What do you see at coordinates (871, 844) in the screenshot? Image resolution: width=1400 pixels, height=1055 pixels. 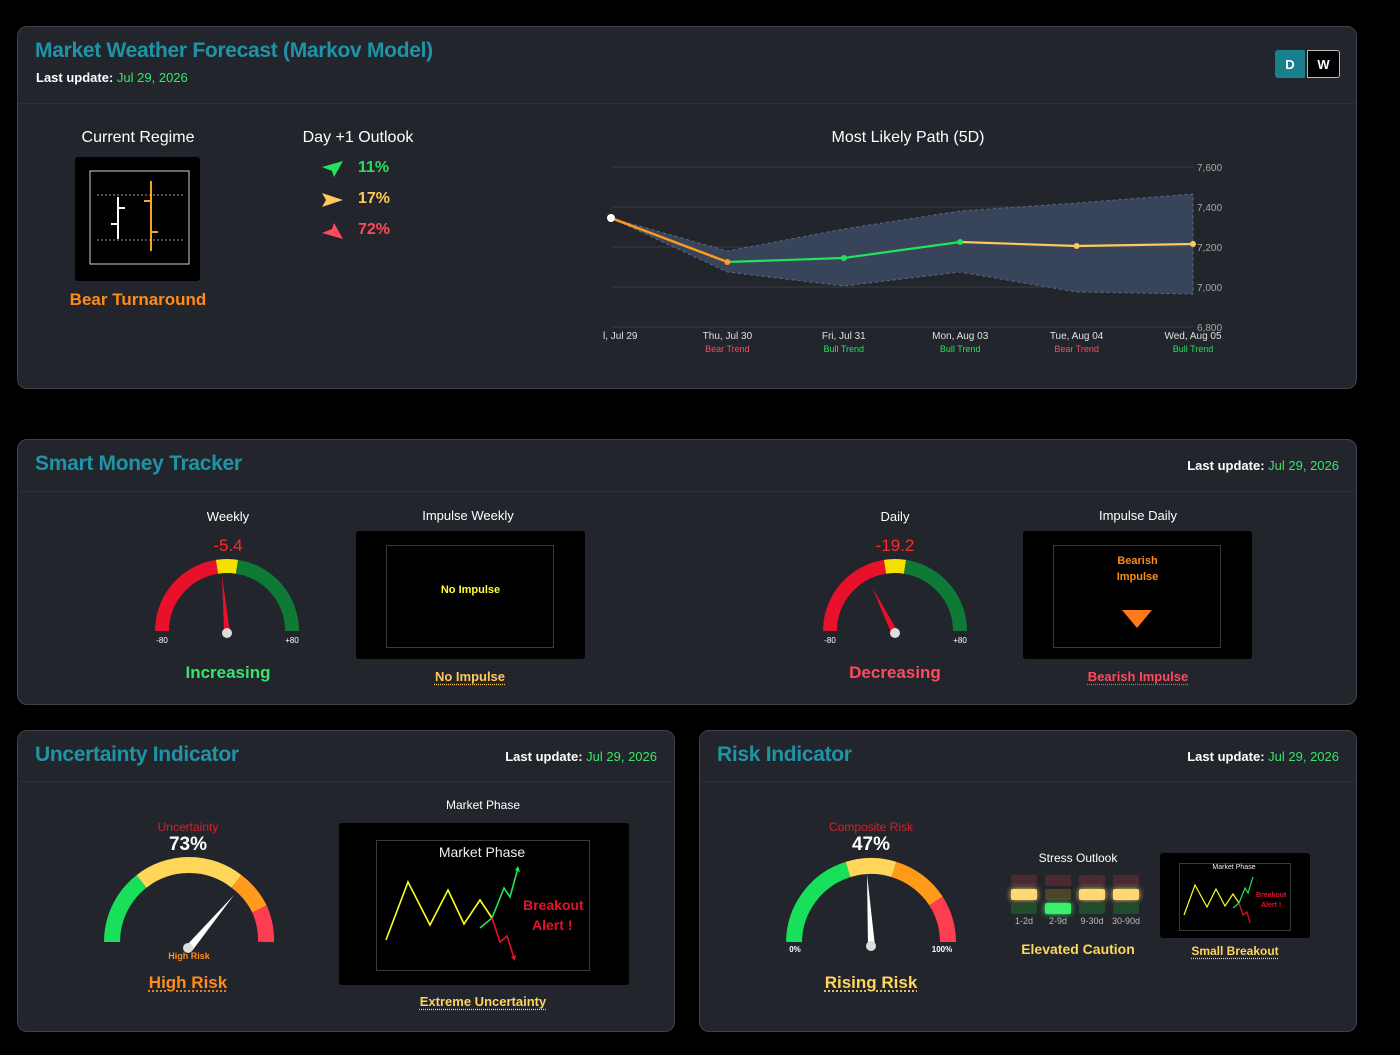 I see `risk-gauge-value: 47%` at bounding box center [871, 844].